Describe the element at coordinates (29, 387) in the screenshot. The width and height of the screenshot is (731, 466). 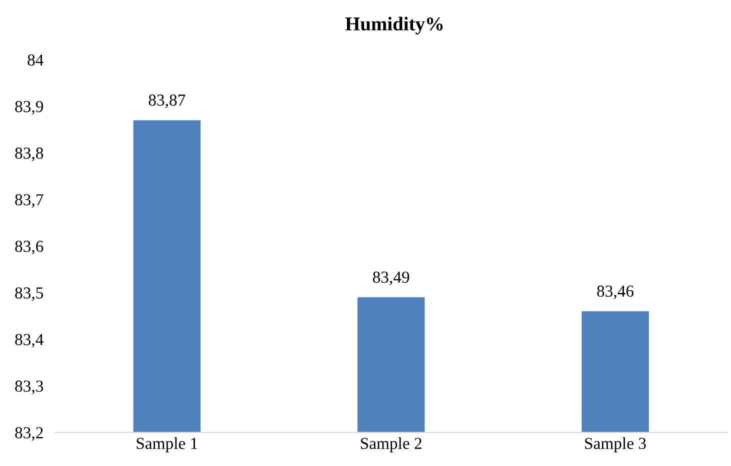
I see `y-tick-label: 83,3` at that location.